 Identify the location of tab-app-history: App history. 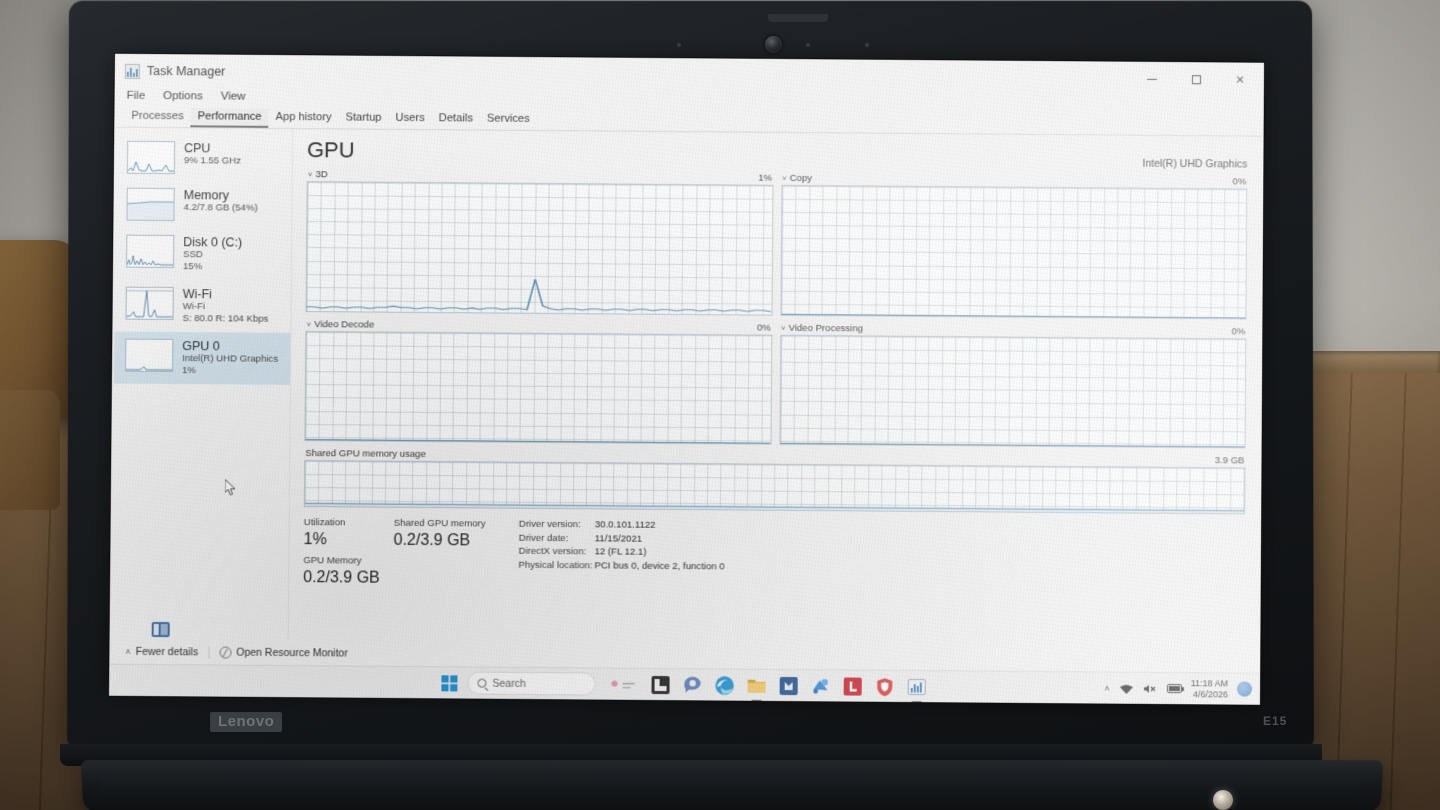
(303, 117).